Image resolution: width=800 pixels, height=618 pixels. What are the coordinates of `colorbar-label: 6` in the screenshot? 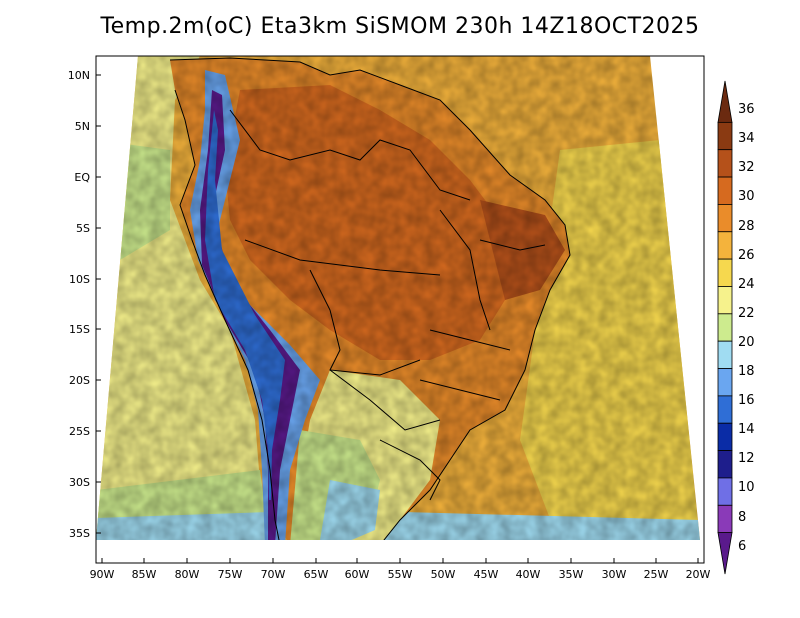 It's located at (742, 546).